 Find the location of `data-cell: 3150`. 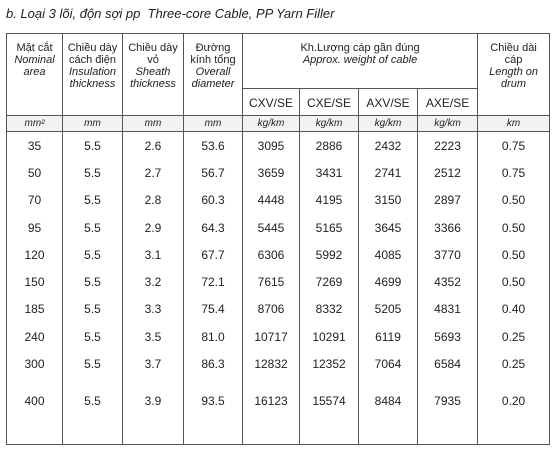

data-cell: 3150 is located at coordinates (388, 200).